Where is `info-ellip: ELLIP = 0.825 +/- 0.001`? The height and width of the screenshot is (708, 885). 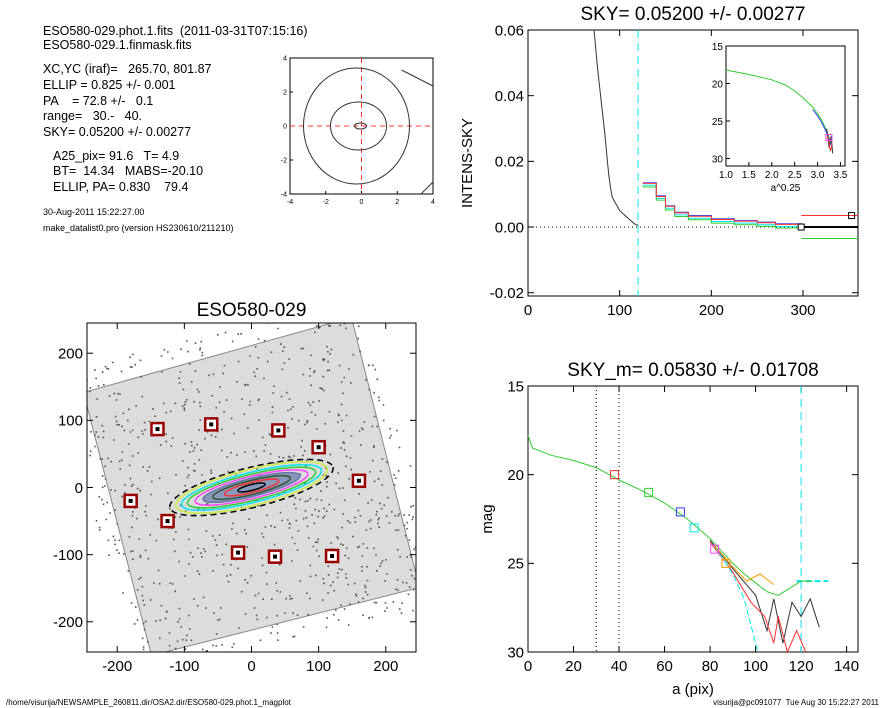 info-ellip: ELLIP = 0.825 +/- 0.001 is located at coordinates (109, 85).